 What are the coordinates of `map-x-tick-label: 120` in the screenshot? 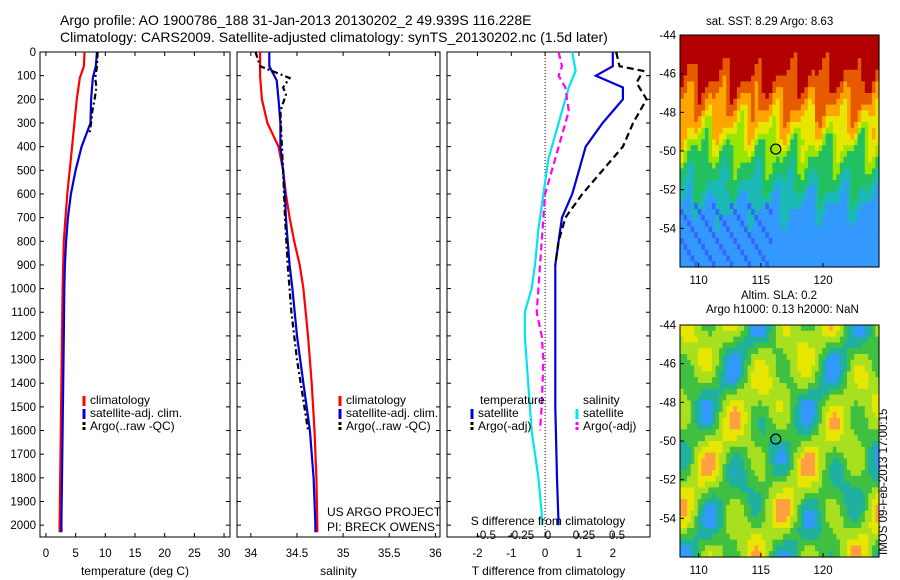 It's located at (822, 281).